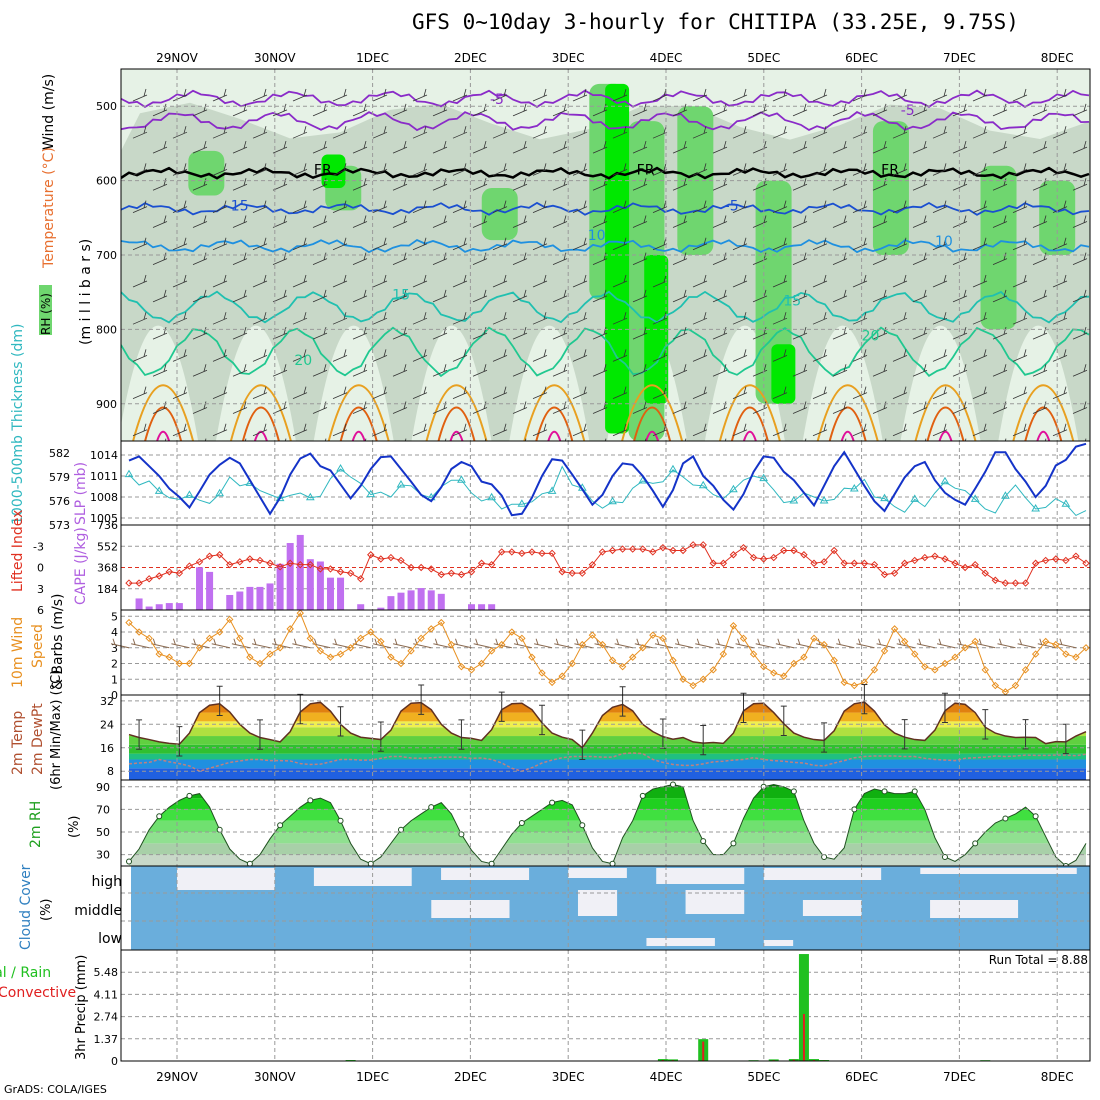  I want to click on temp-minmax-bar, so click(300, 709).